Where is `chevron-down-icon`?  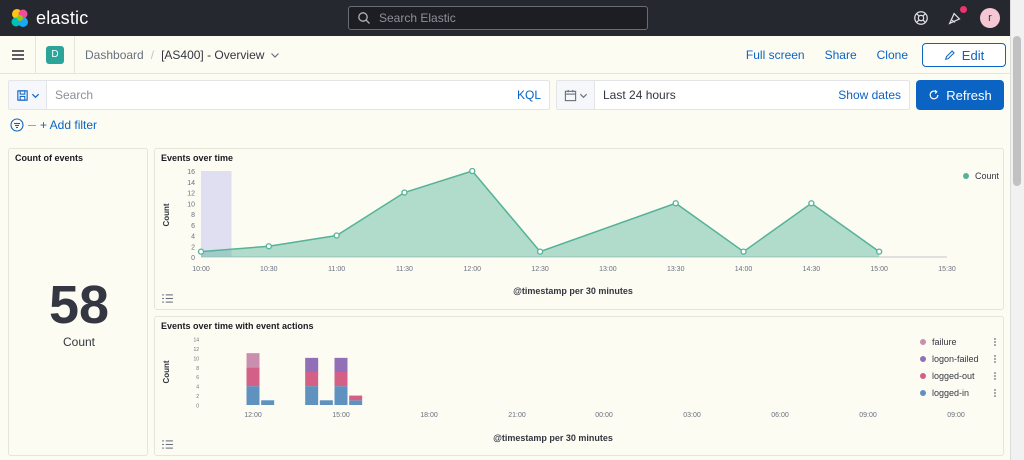 chevron-down-icon is located at coordinates (275, 55).